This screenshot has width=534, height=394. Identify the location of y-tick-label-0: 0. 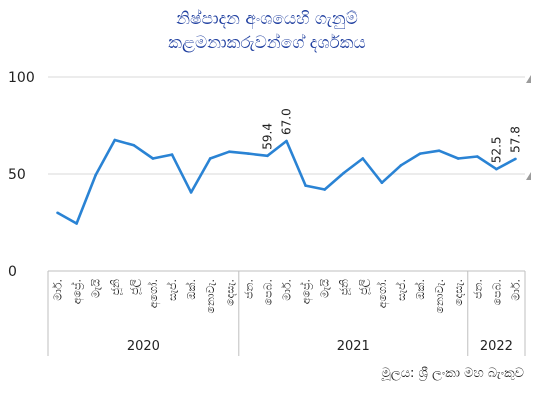
(12, 272).